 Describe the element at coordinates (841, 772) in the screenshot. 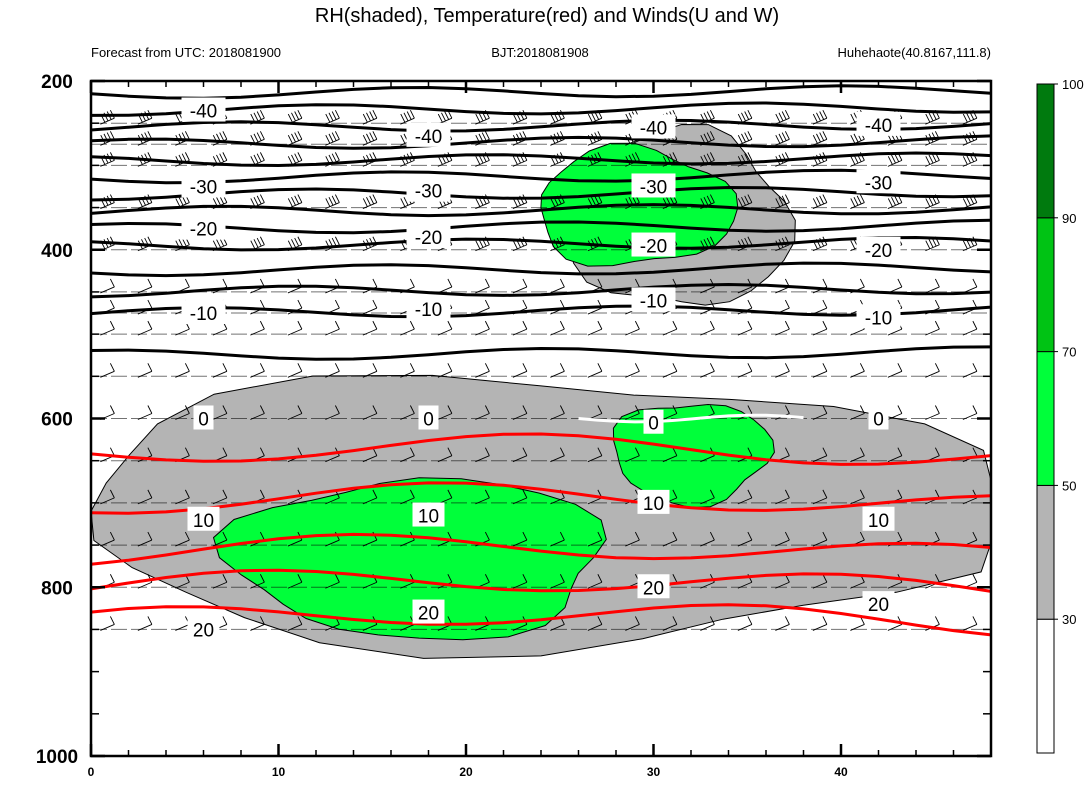

I see `x-tick-label: 40` at that location.